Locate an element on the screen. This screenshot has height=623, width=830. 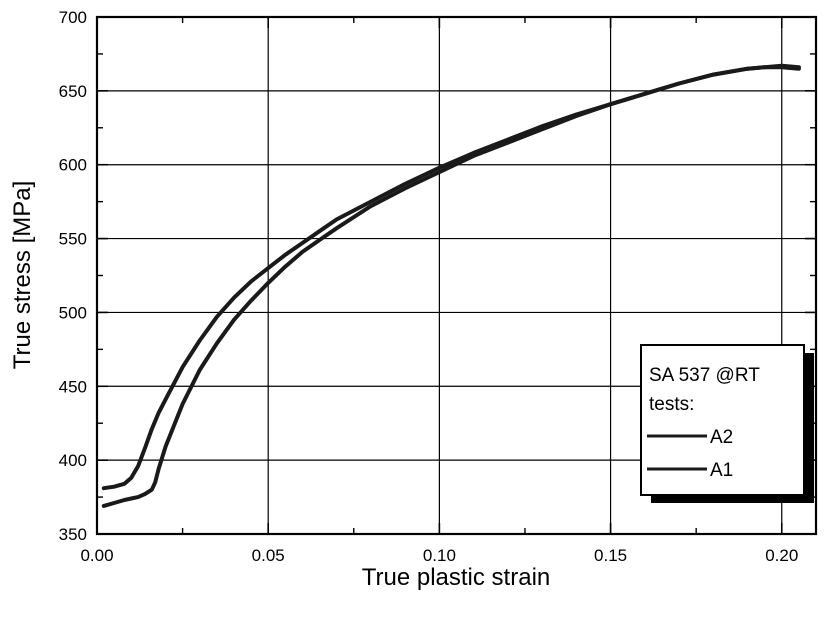
x-axis-label: True plastic strain is located at coordinates (456, 577).